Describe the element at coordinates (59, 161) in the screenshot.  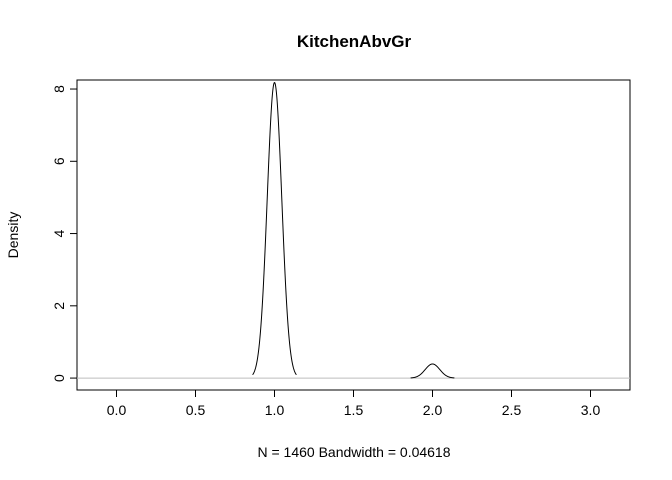
I see `y-tick-label: 6` at that location.